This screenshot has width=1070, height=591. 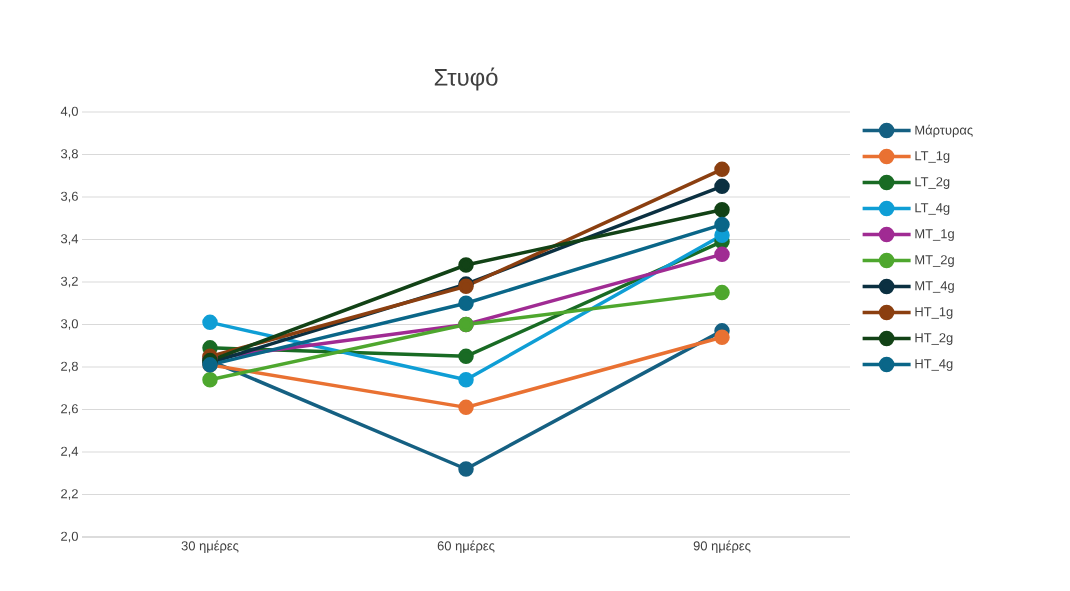 I want to click on x-tick-label: 30 ημέρες, so click(x=210, y=546).